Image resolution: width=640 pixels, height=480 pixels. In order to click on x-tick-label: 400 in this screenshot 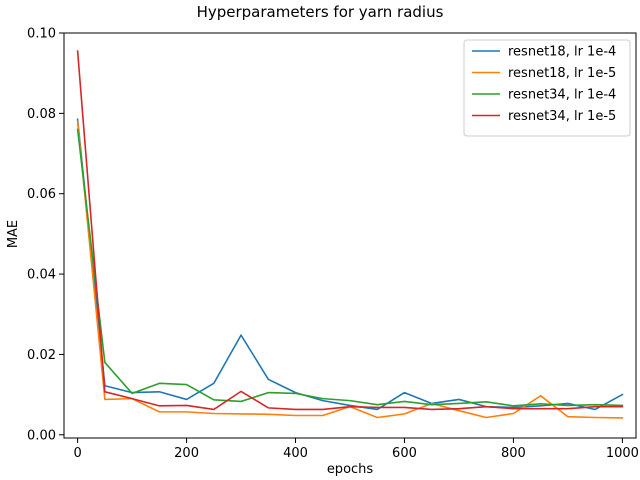, I will do `click(295, 453)`.